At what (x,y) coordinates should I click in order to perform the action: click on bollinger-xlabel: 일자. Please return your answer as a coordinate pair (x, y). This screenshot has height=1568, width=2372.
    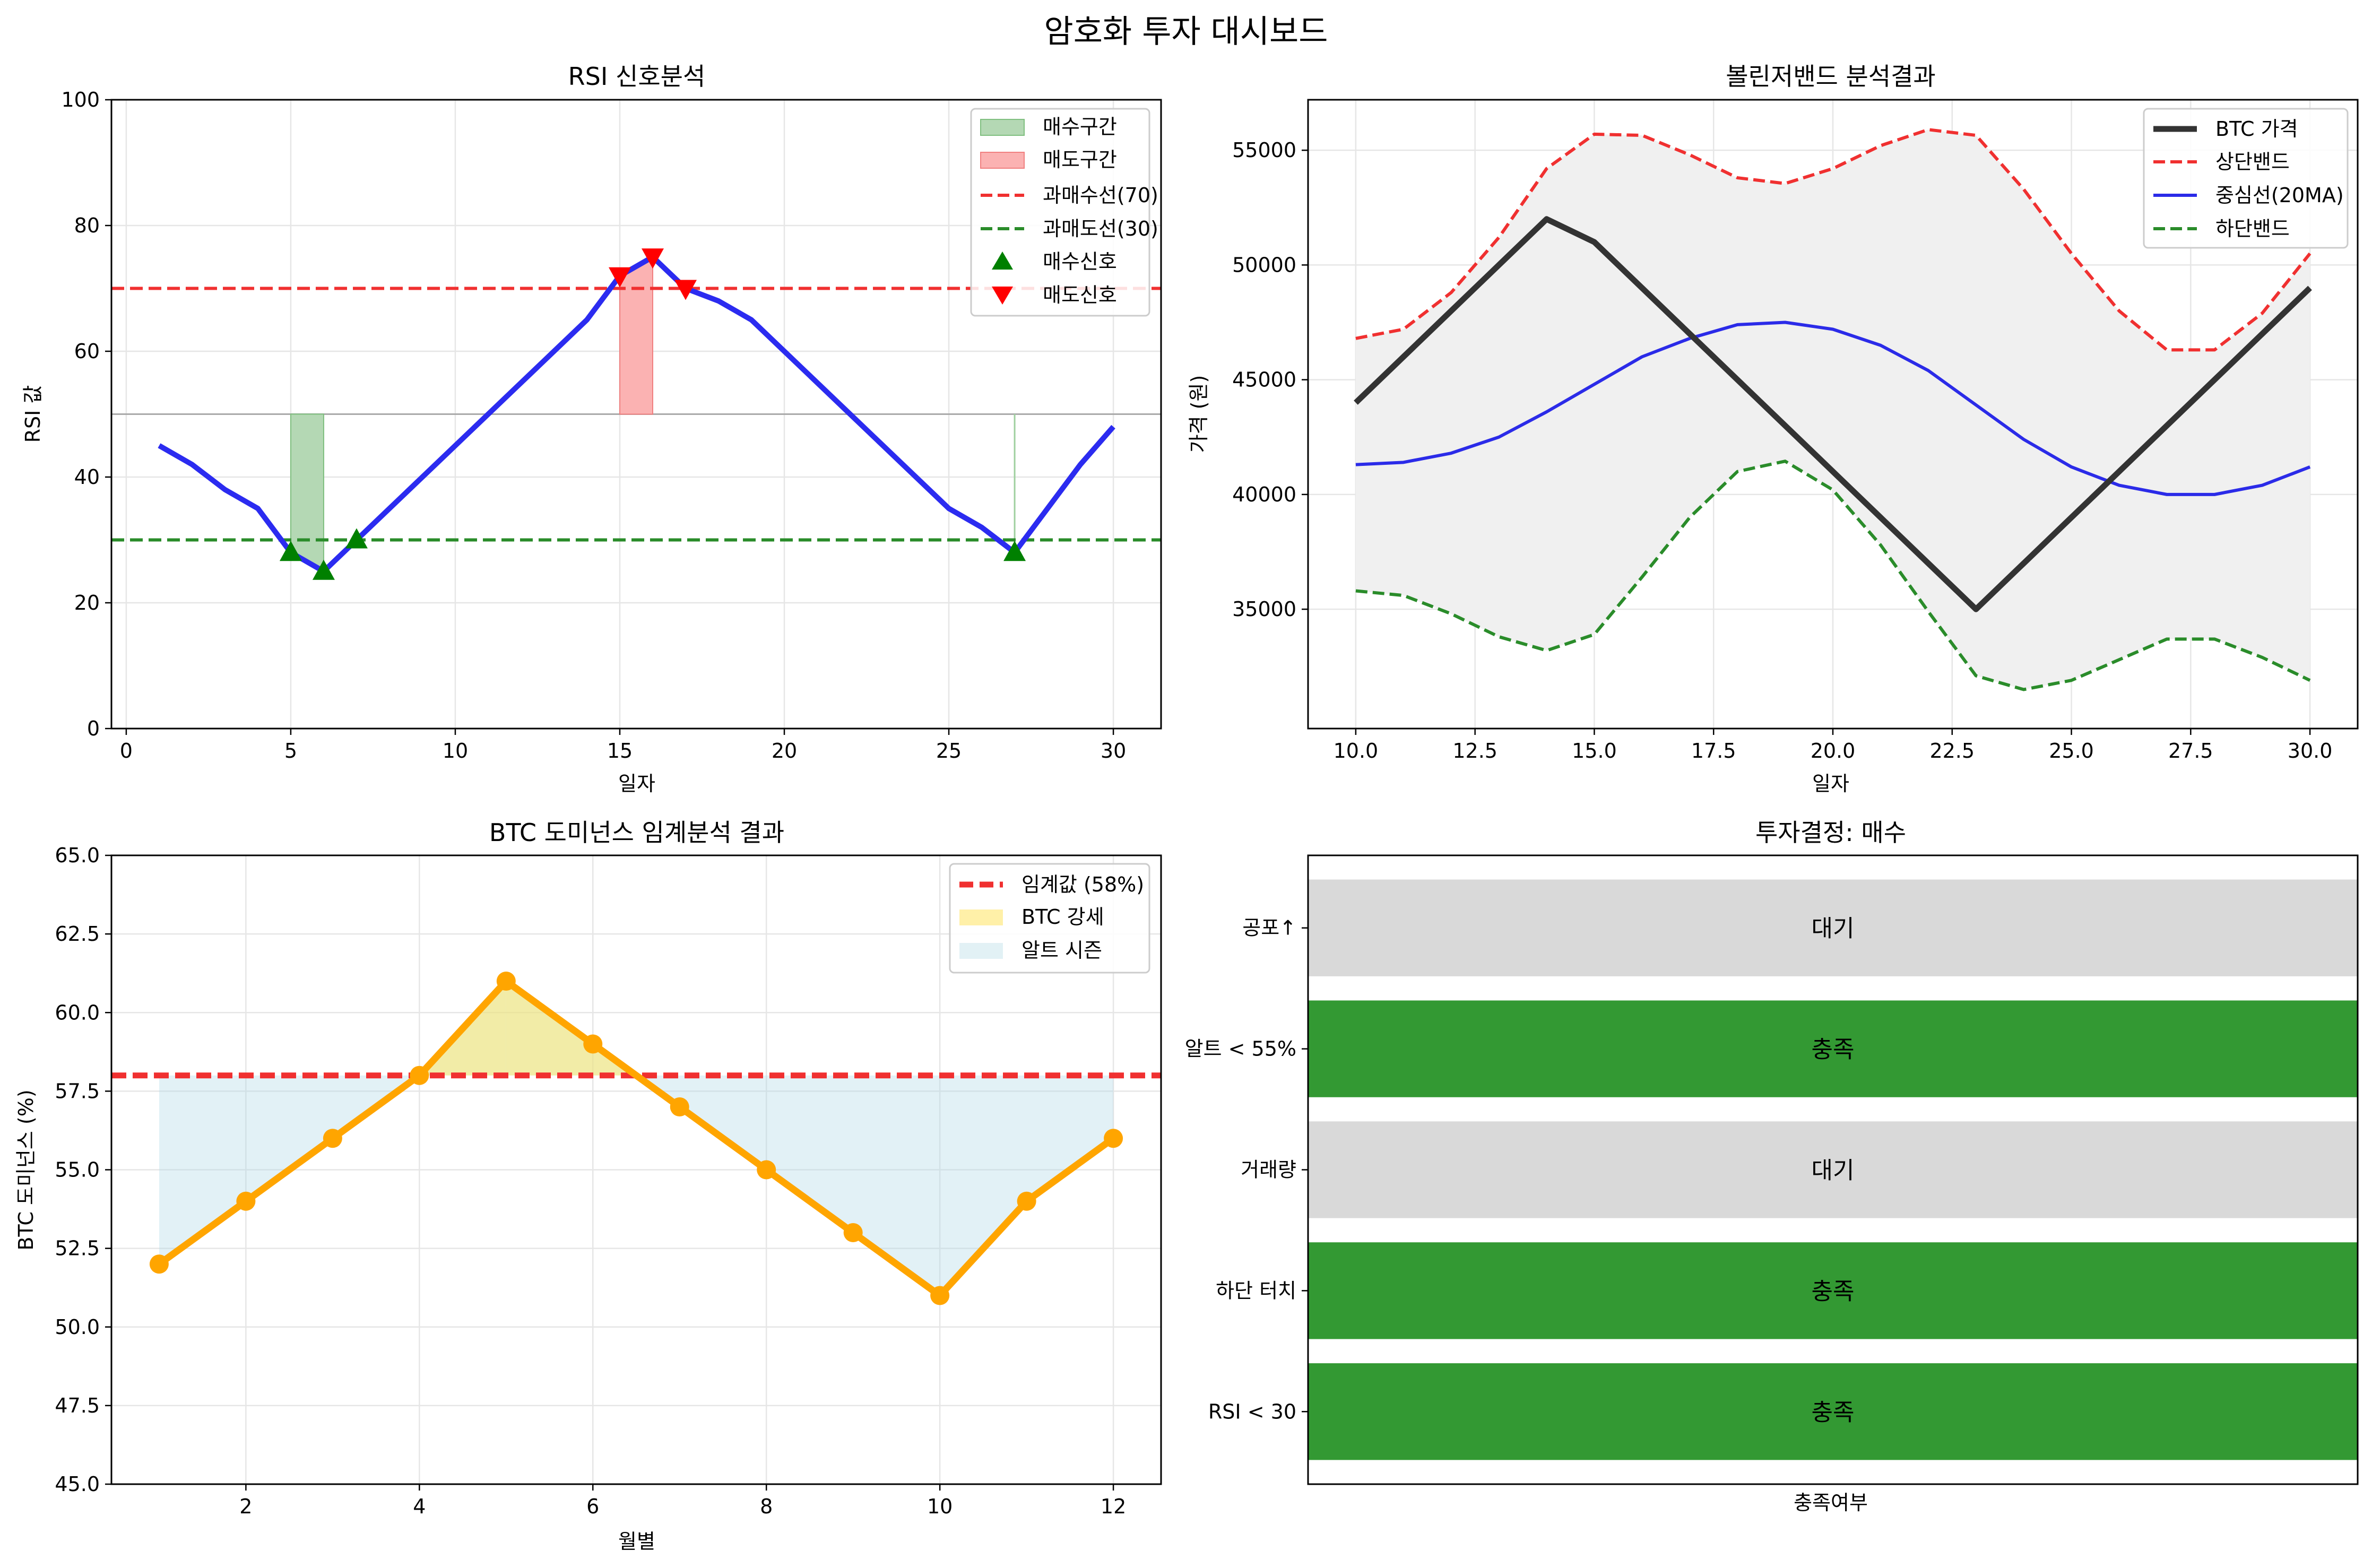
    Looking at the image, I should click on (1830, 783).